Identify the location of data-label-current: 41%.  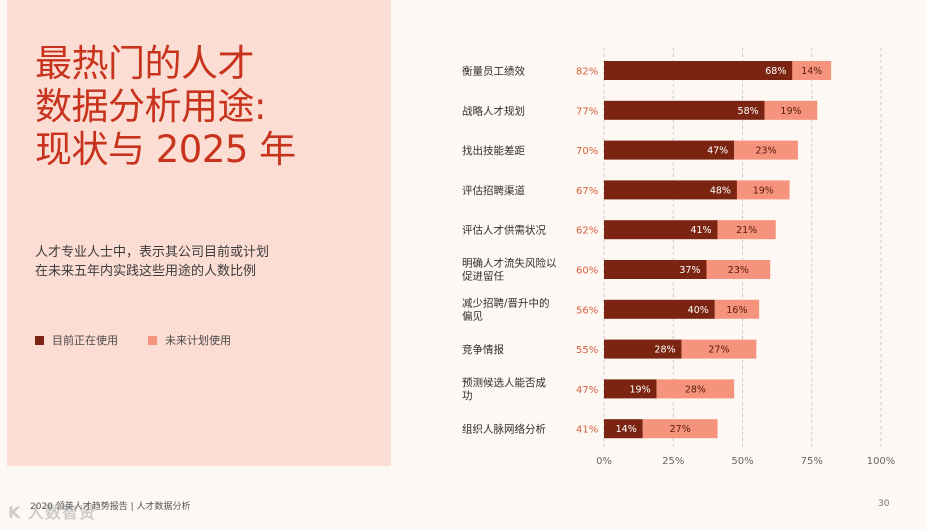
(700, 230).